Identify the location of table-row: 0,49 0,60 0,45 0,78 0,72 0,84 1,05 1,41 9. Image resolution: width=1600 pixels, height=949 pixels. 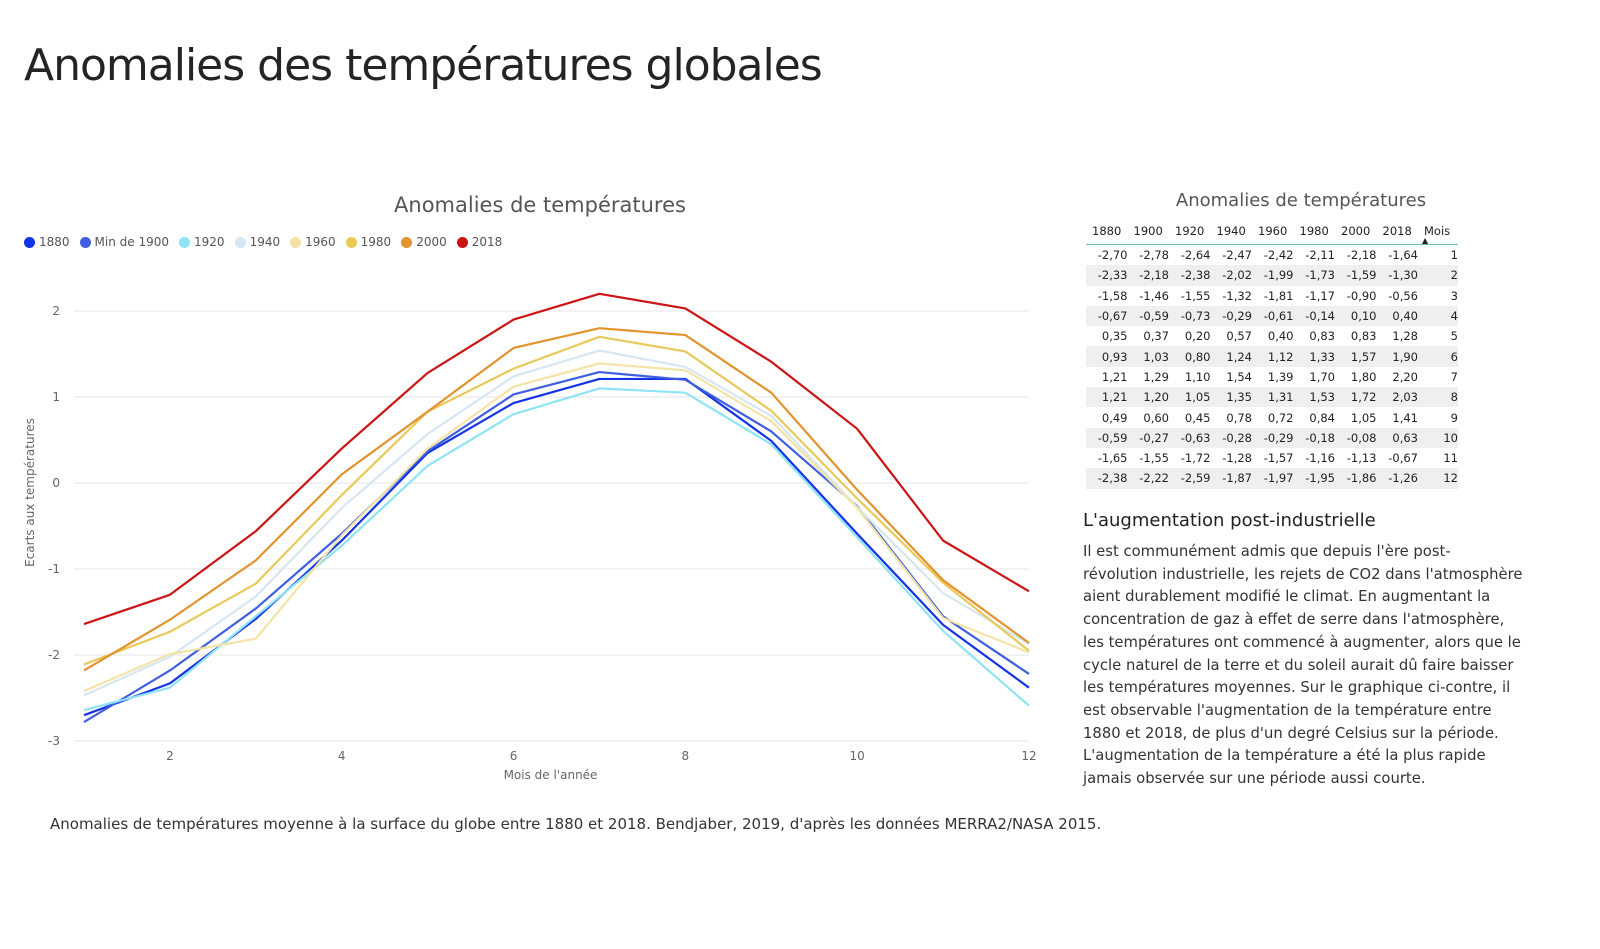
(1272, 417).